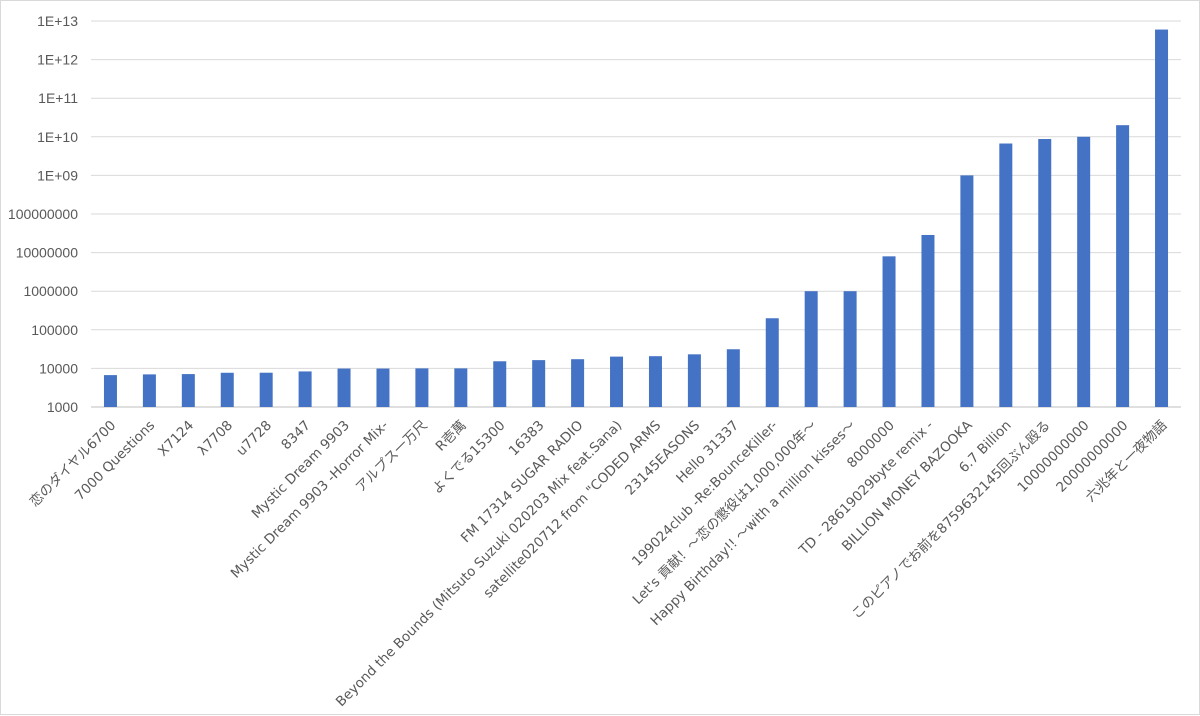 The image size is (1200, 716). What do you see at coordinates (57, 21) in the screenshot?
I see `y-tick-label: 1E+13` at bounding box center [57, 21].